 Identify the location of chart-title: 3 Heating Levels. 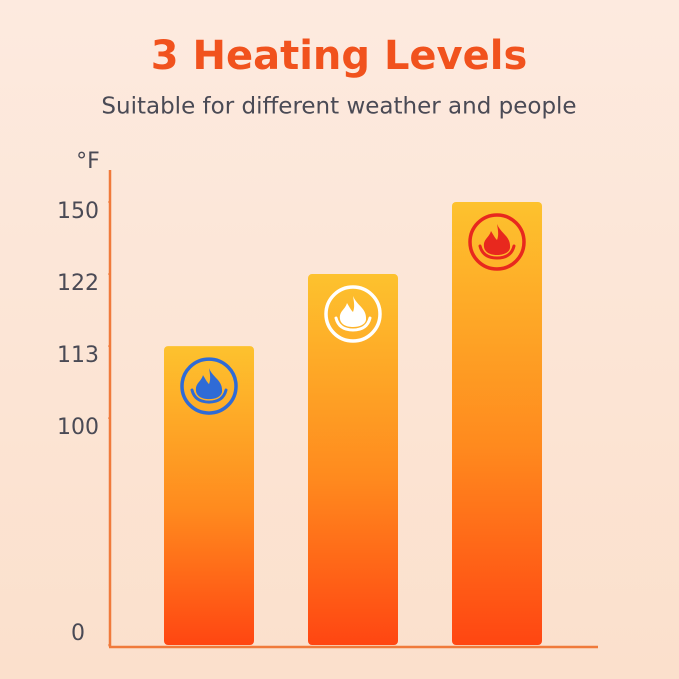
(339, 56).